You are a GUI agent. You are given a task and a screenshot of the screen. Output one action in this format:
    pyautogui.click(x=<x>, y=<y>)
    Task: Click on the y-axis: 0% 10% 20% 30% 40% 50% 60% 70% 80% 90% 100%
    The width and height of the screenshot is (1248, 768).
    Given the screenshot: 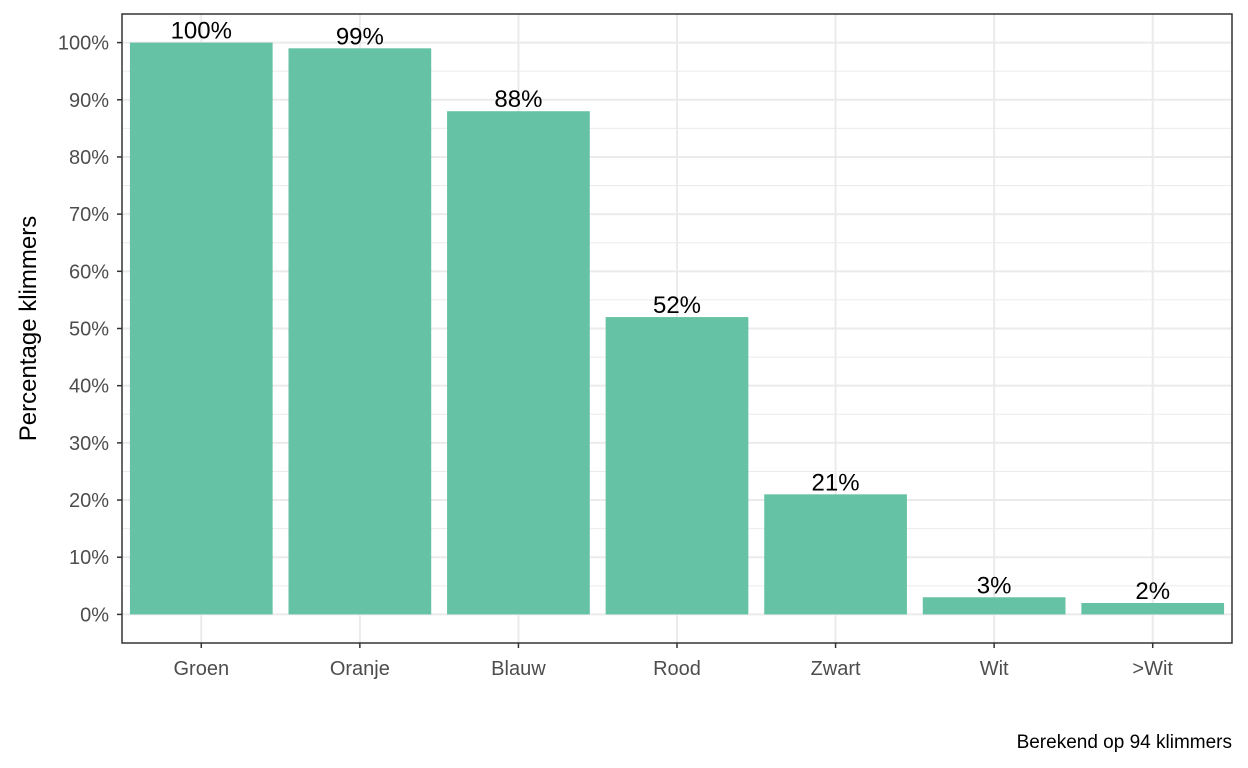 What is the action you would take?
    pyautogui.click(x=90, y=329)
    